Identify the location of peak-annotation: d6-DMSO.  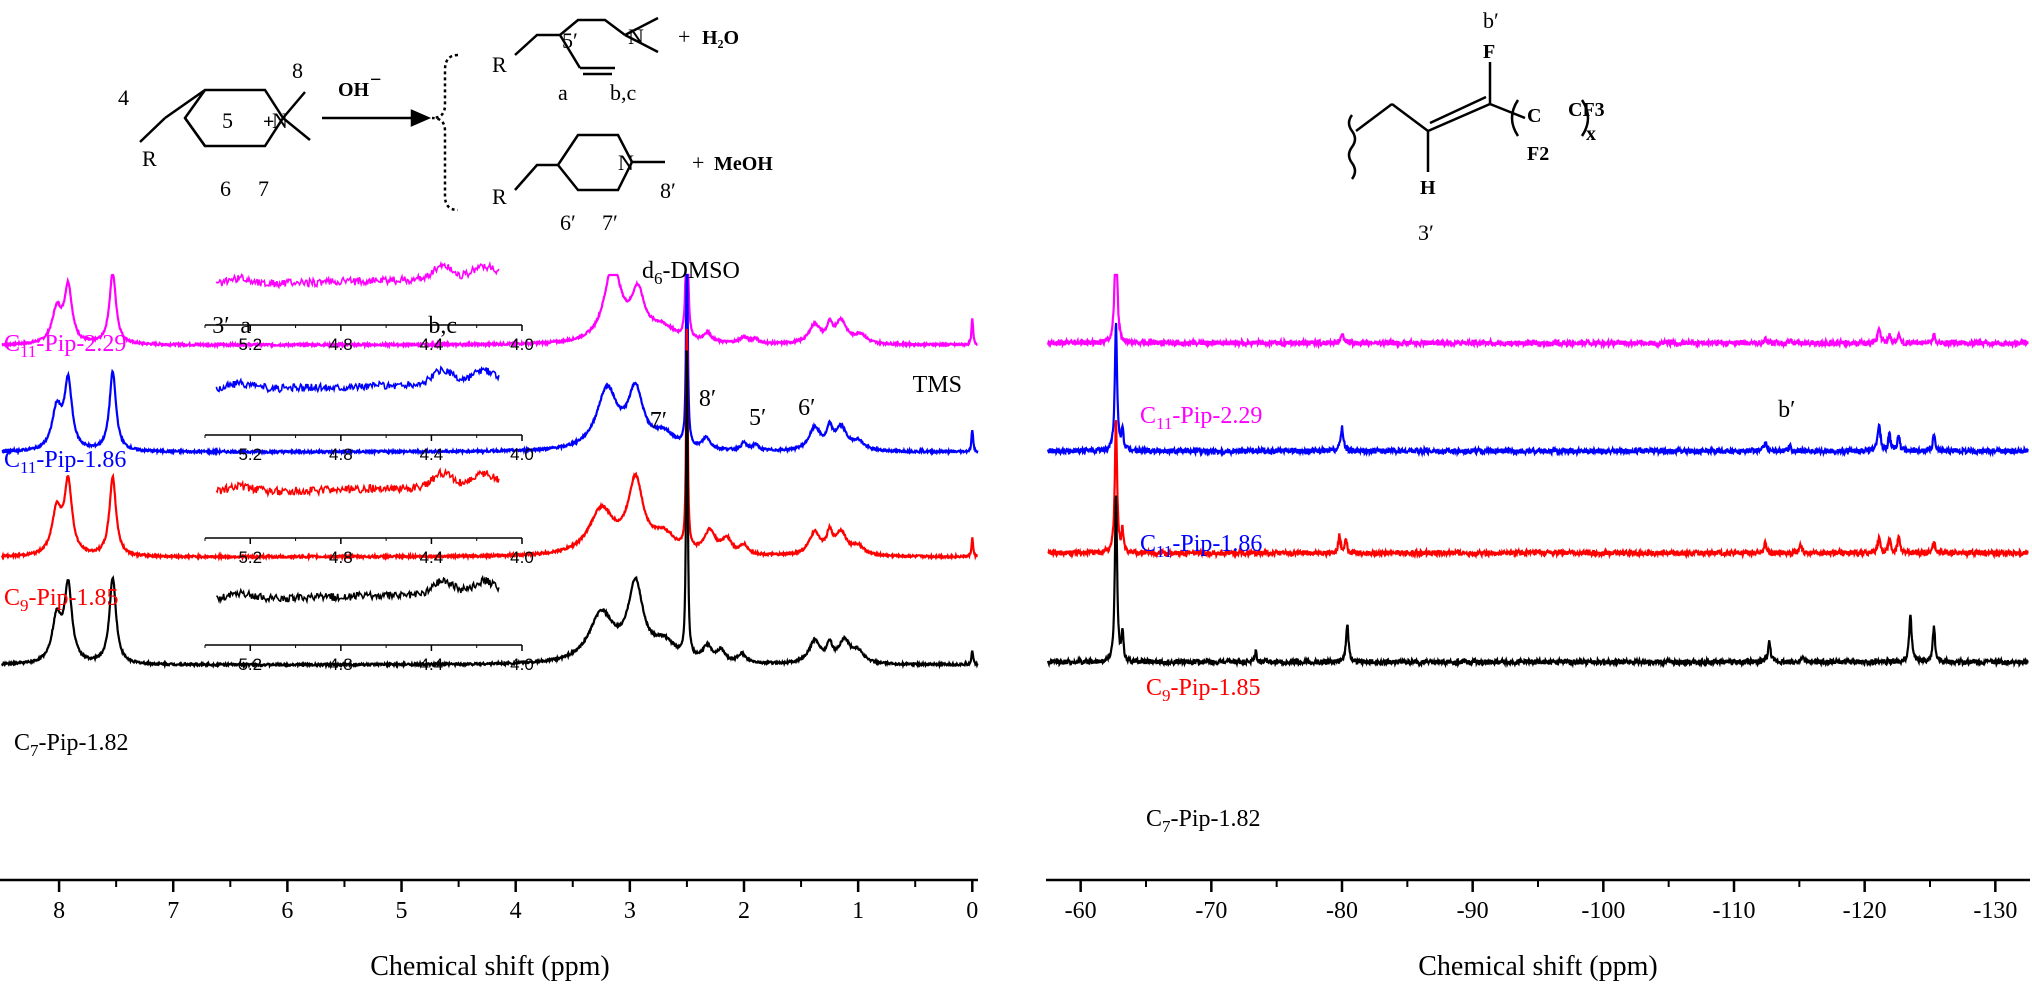
(691, 273).